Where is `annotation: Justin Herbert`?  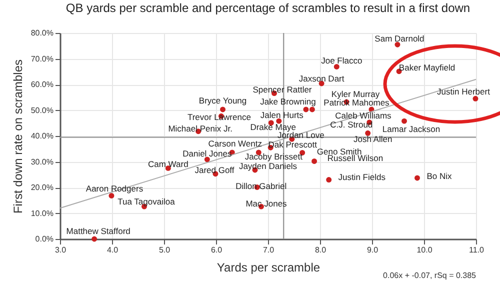 annotation: Justin Herbert is located at coordinates (464, 91).